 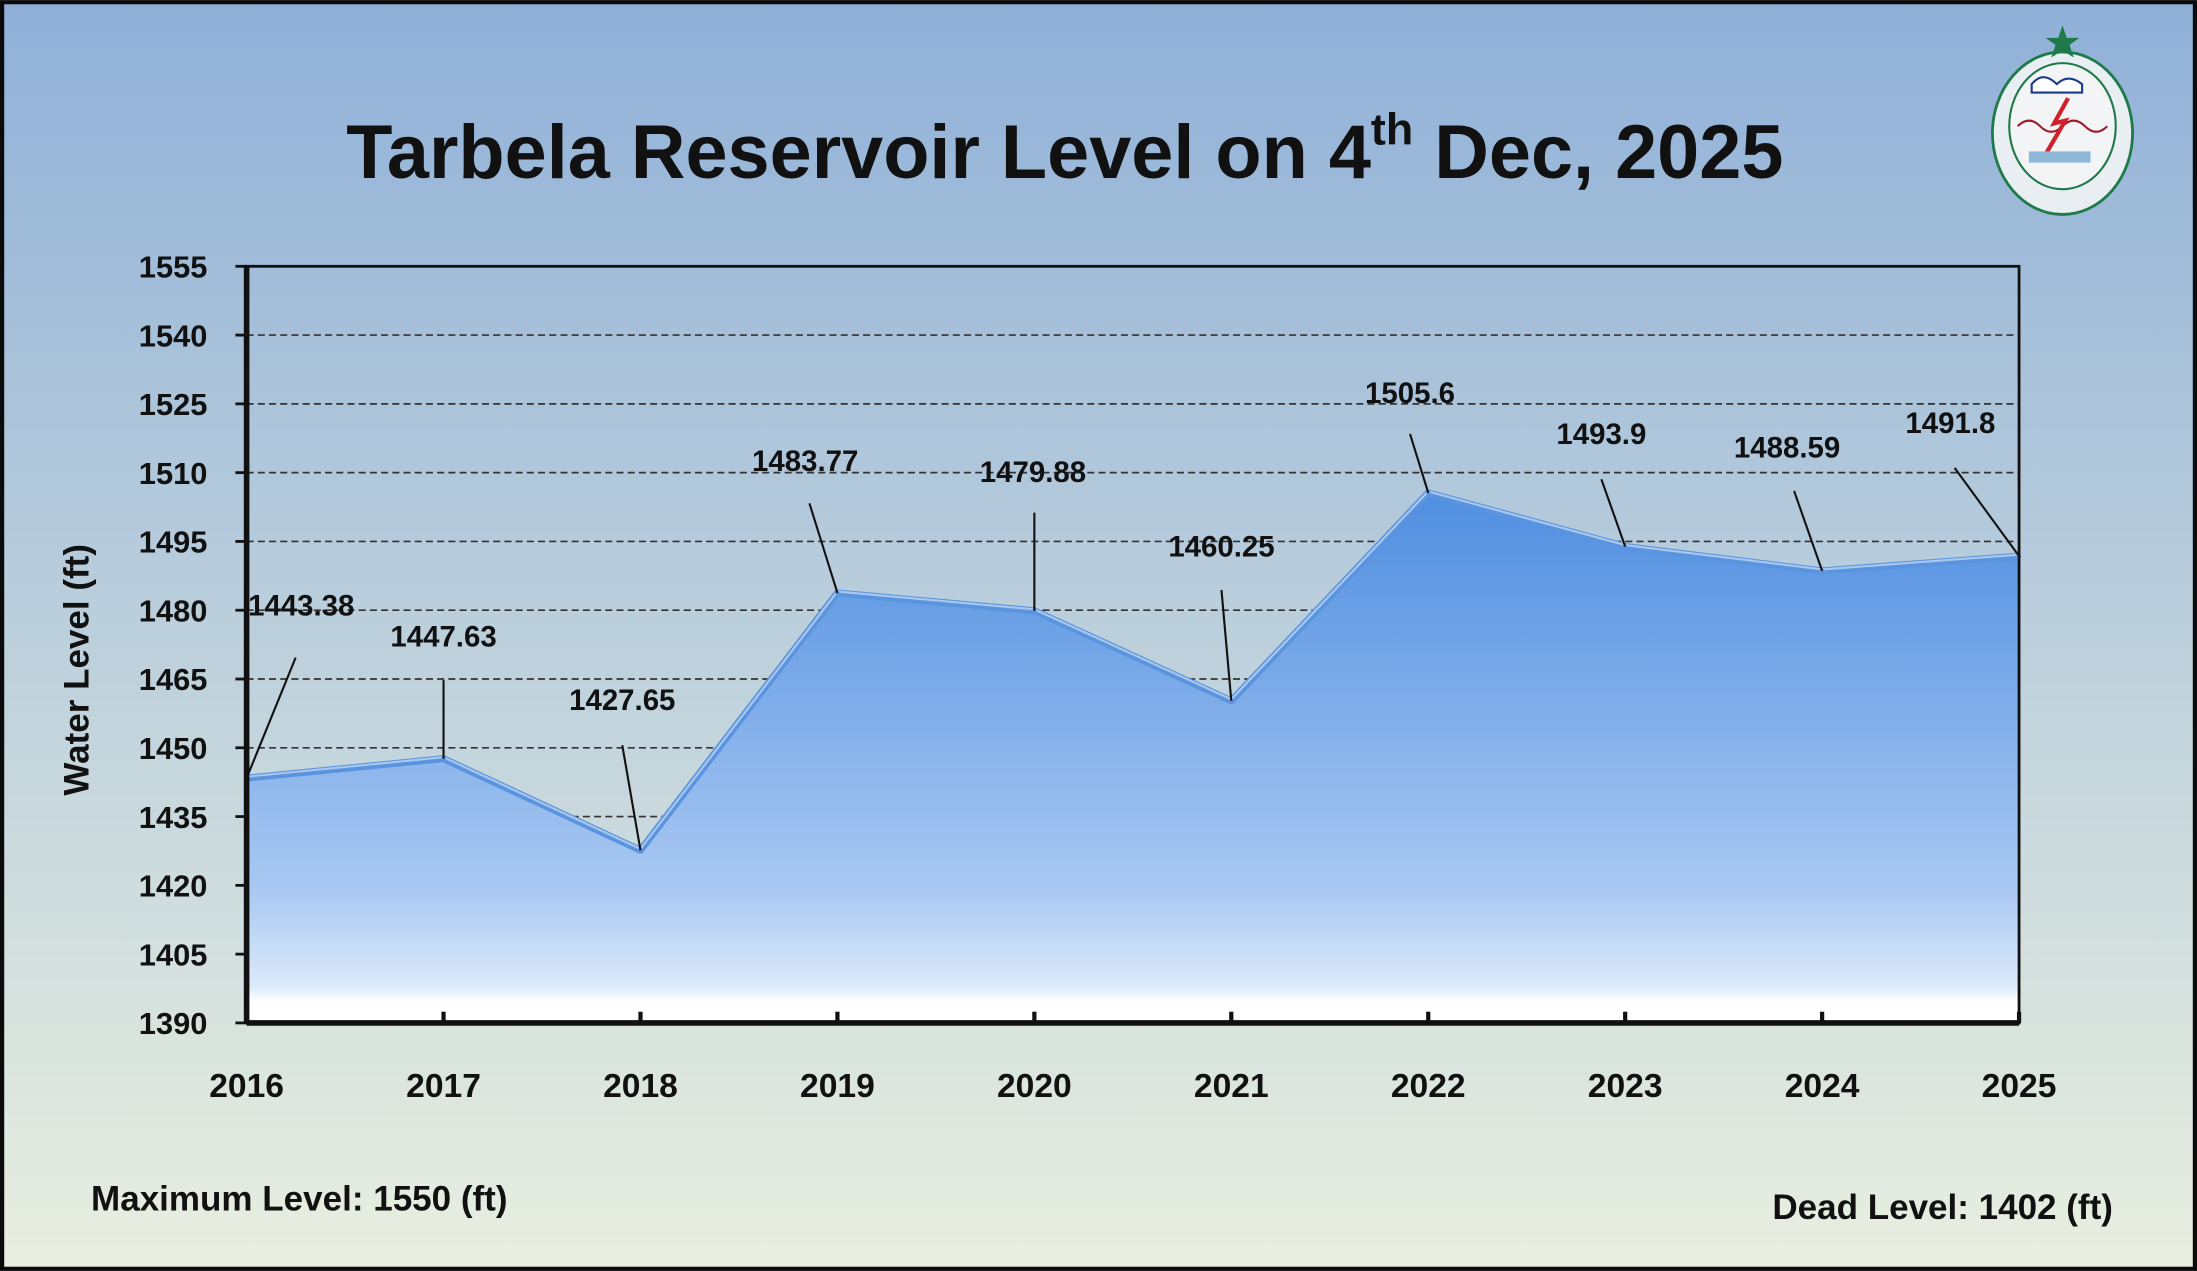 I want to click on max-level-note: Maximum Level: 1550 (ft), so click(x=299, y=1199).